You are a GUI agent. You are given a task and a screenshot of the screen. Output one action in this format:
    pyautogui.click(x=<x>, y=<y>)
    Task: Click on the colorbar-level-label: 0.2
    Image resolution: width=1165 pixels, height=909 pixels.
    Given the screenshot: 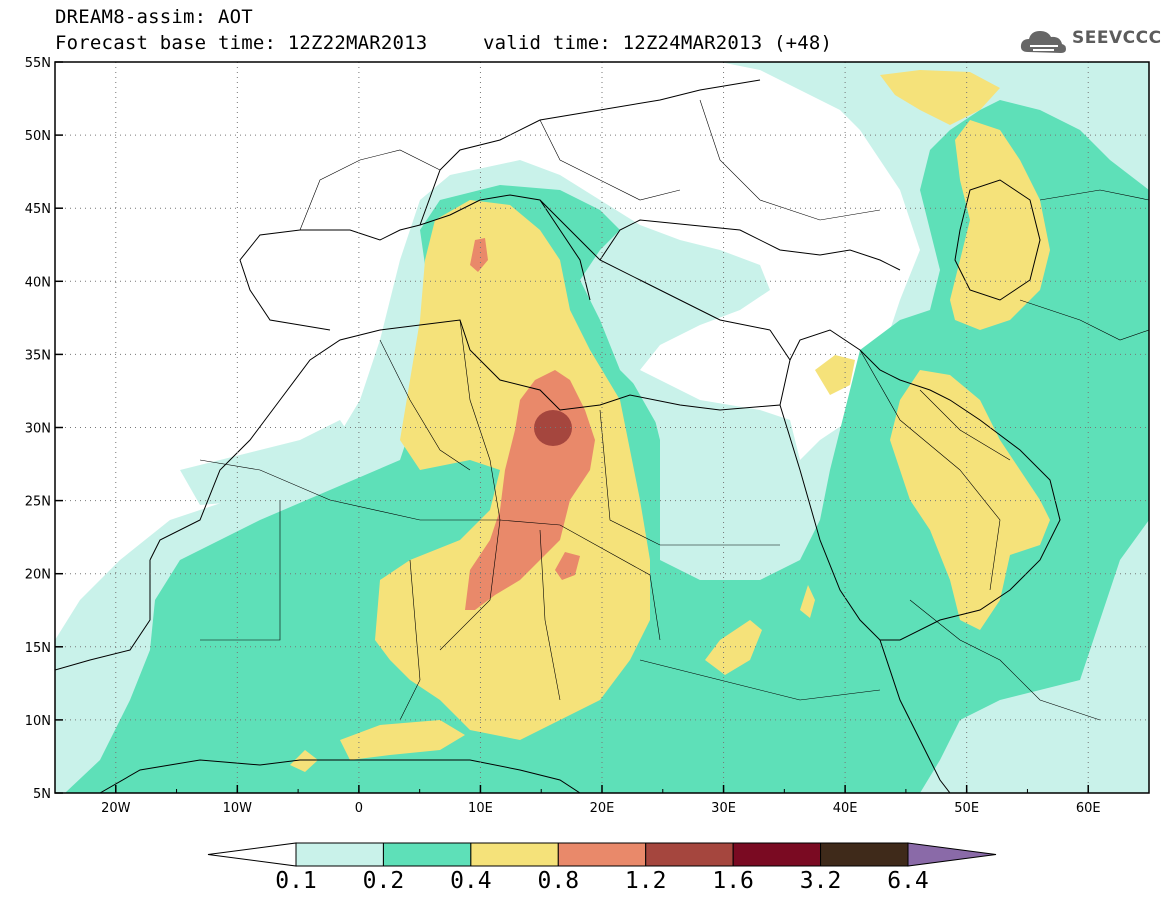 What is the action you would take?
    pyautogui.click(x=383, y=881)
    